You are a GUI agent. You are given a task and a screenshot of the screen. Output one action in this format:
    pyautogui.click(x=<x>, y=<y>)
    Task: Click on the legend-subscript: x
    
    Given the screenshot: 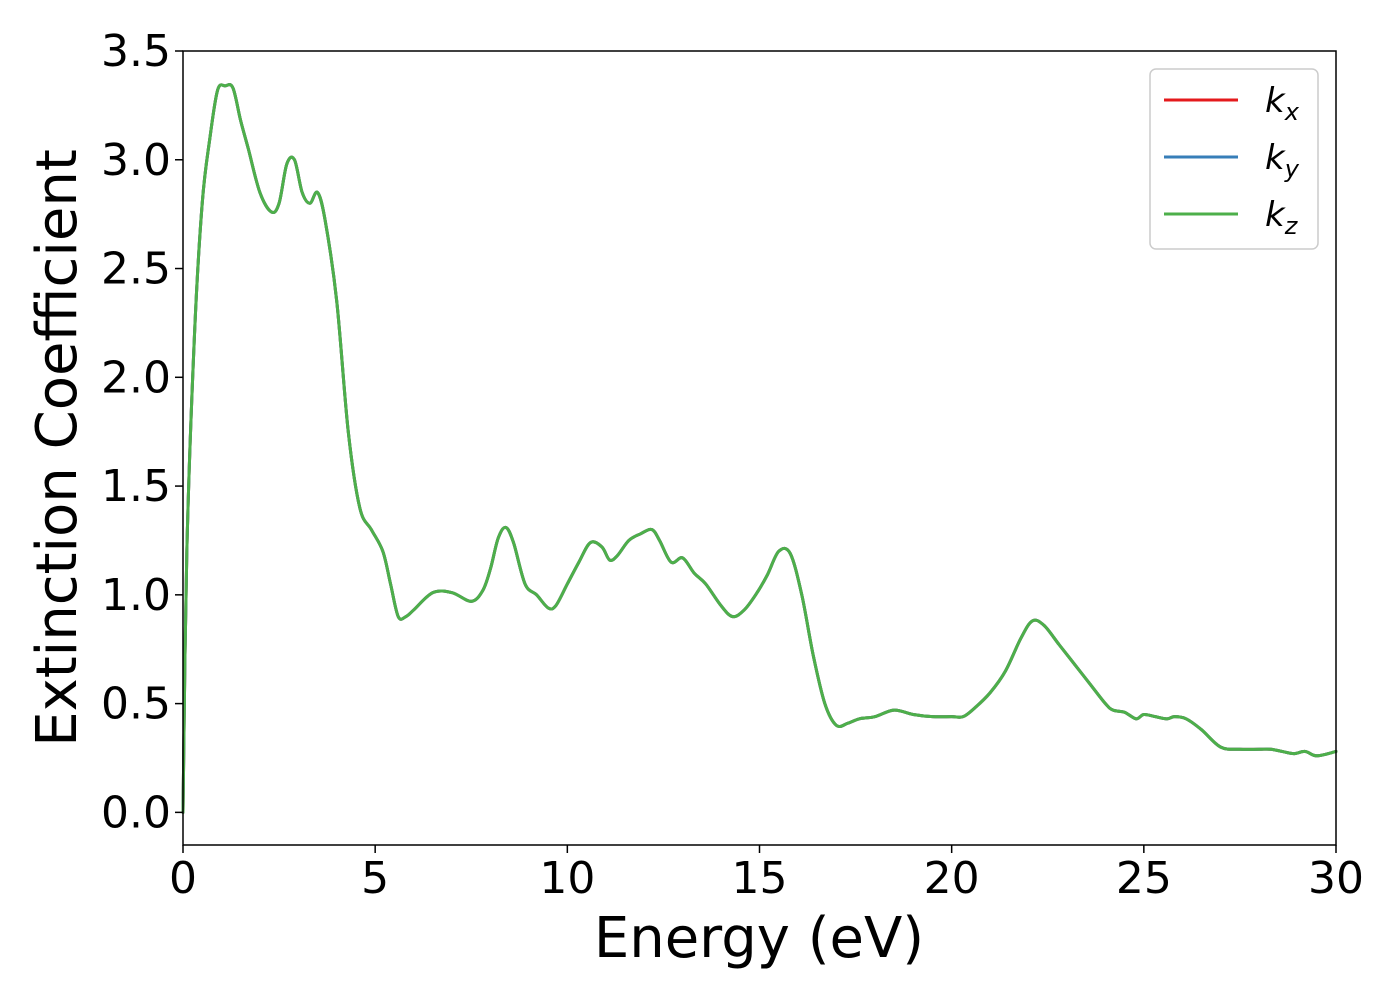 What is the action you would take?
    pyautogui.click(x=1292, y=112)
    